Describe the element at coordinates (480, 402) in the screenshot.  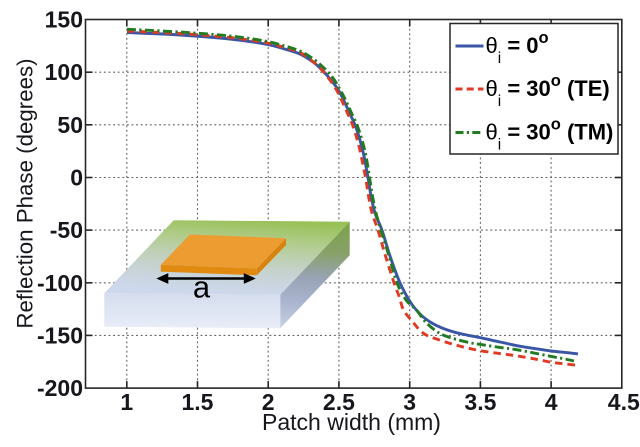
I see `svg-text: 3.5` at that location.